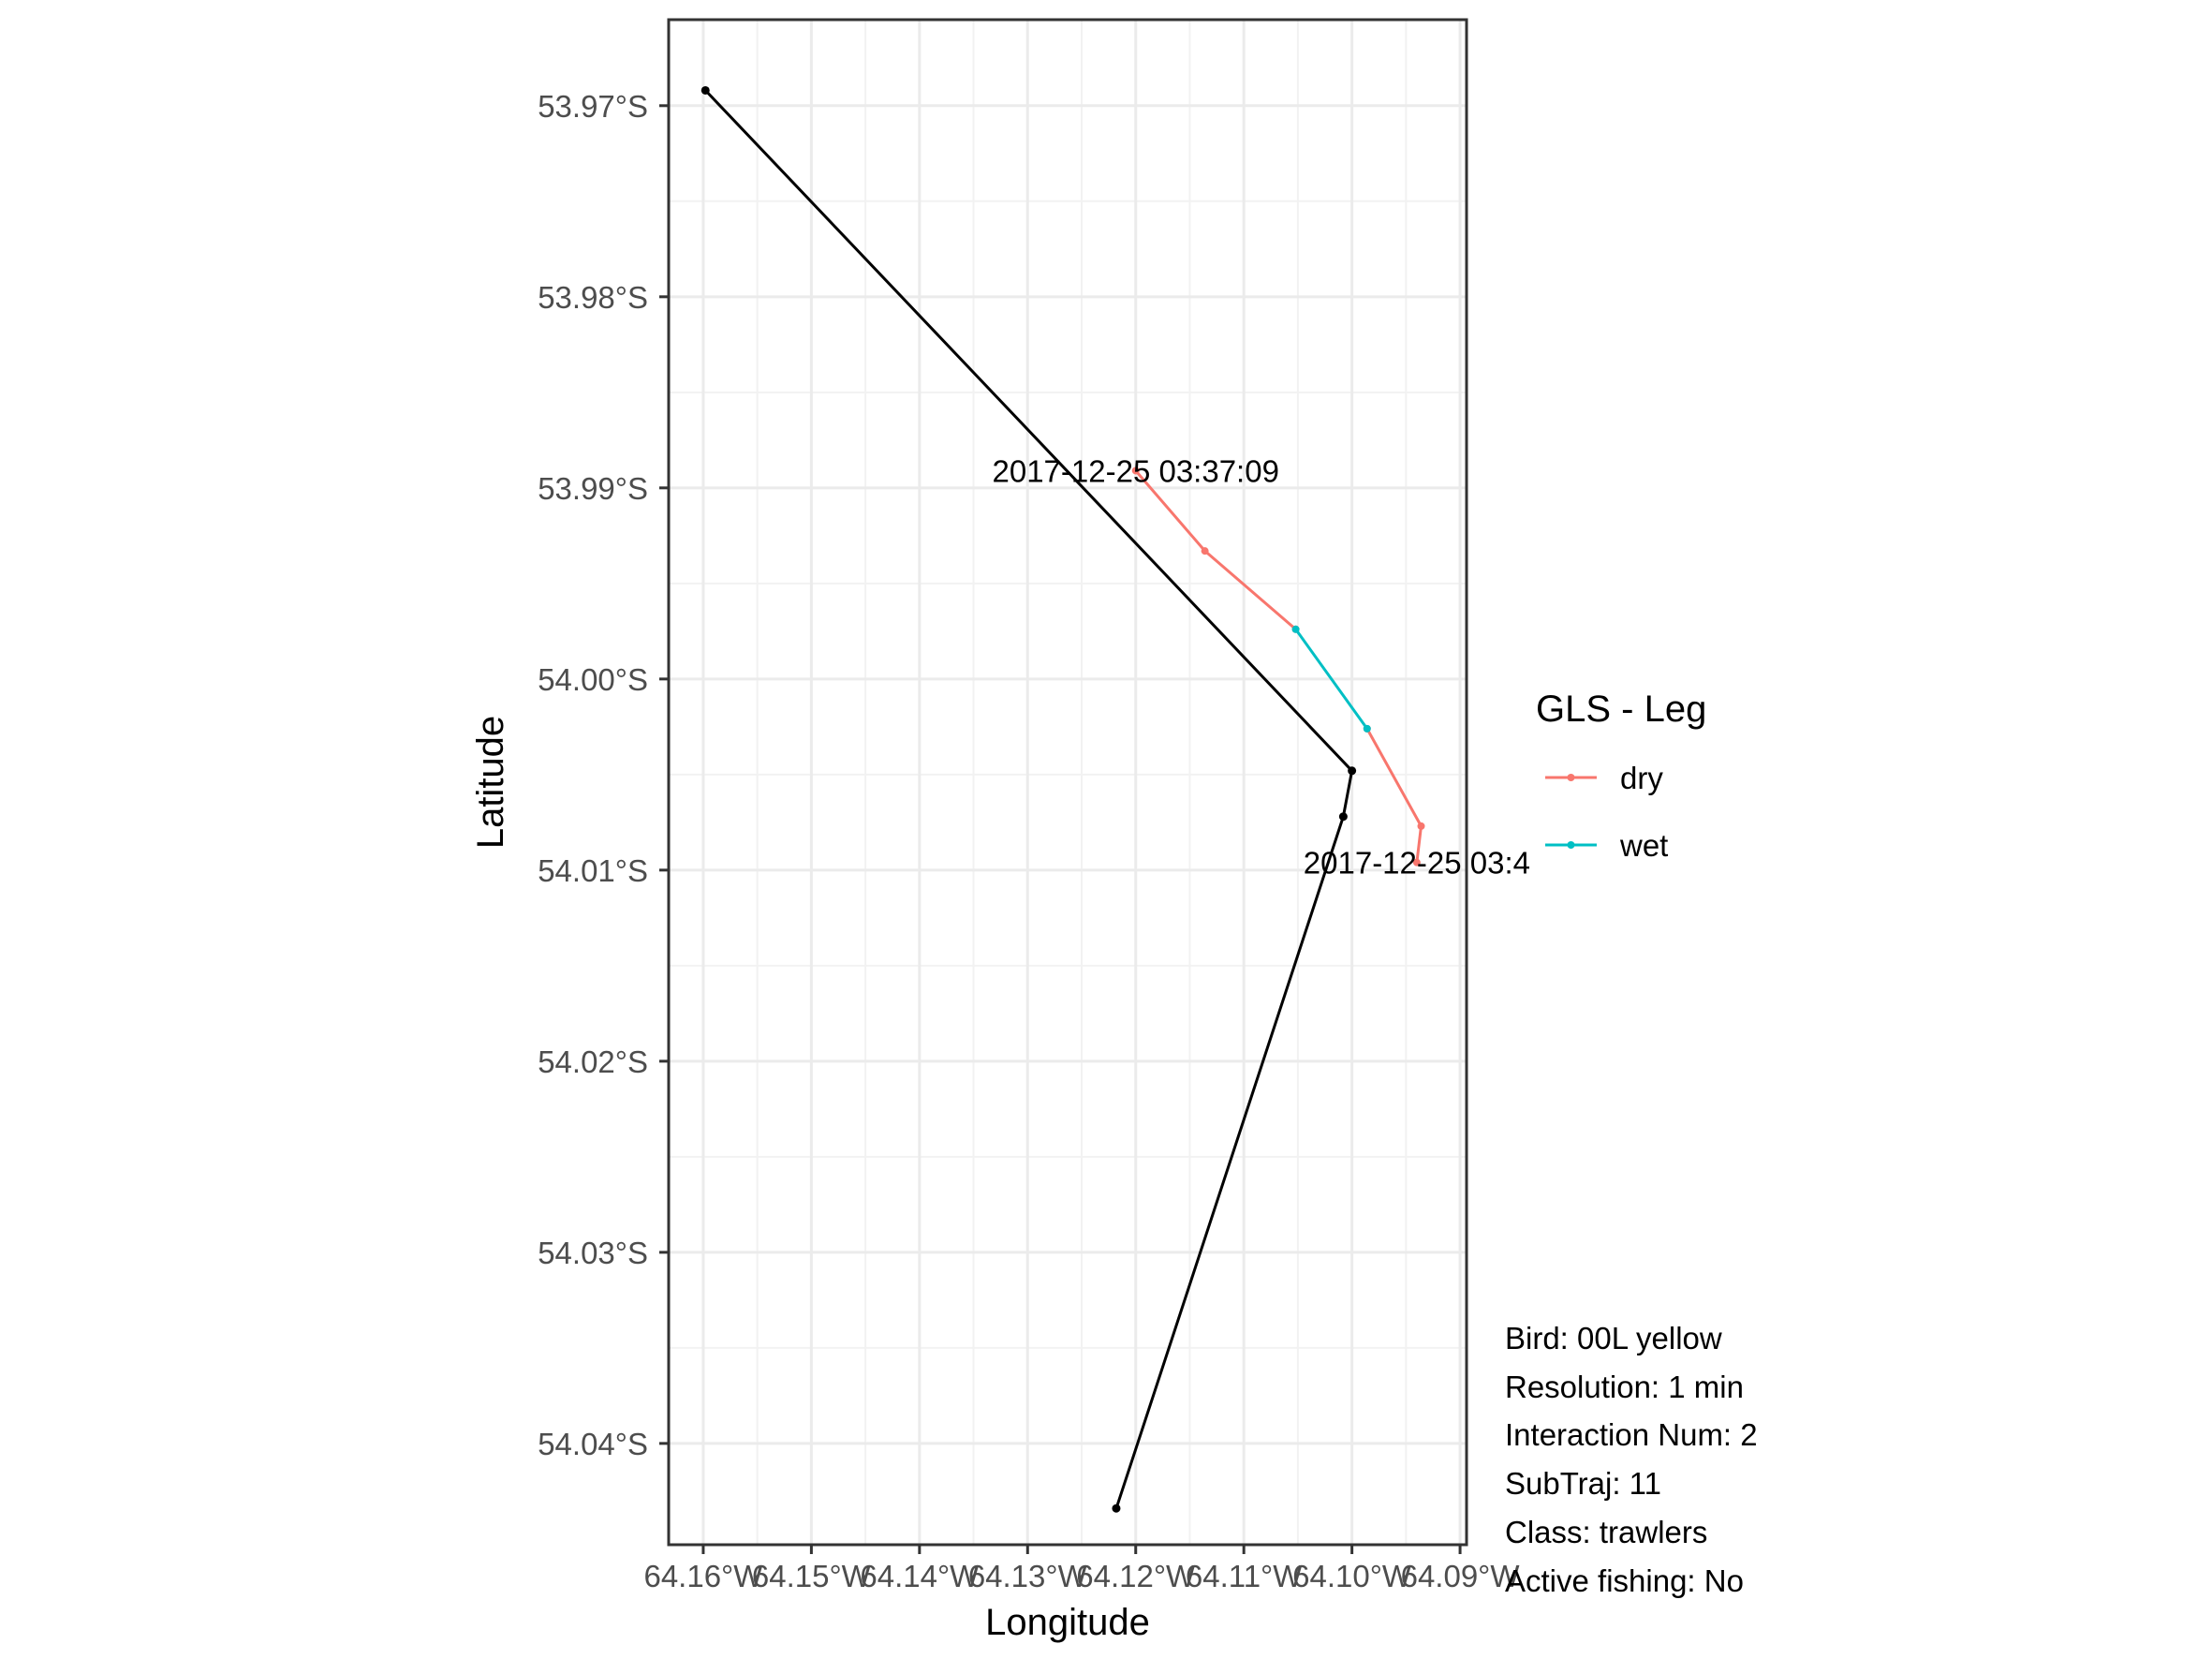 This screenshot has height=1659, width=2212. I want to click on x-tick-label: 64.14°W, so click(920, 1576).